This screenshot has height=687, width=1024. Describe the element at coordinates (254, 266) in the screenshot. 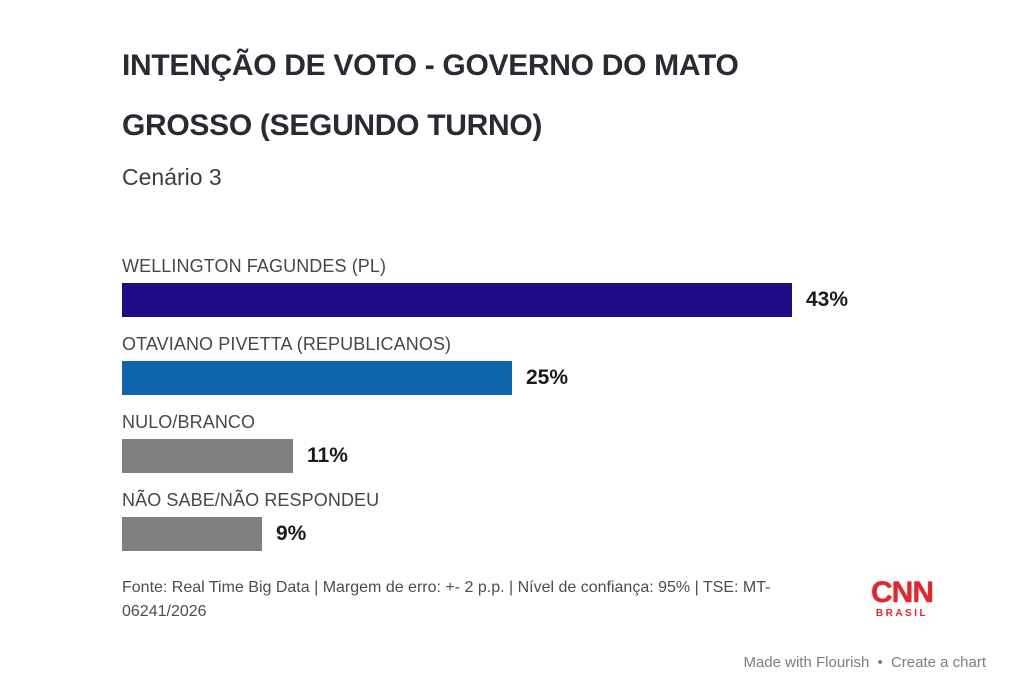

I see `bar-category-label: WELLINGTON FAGUNDES (PL)` at that location.